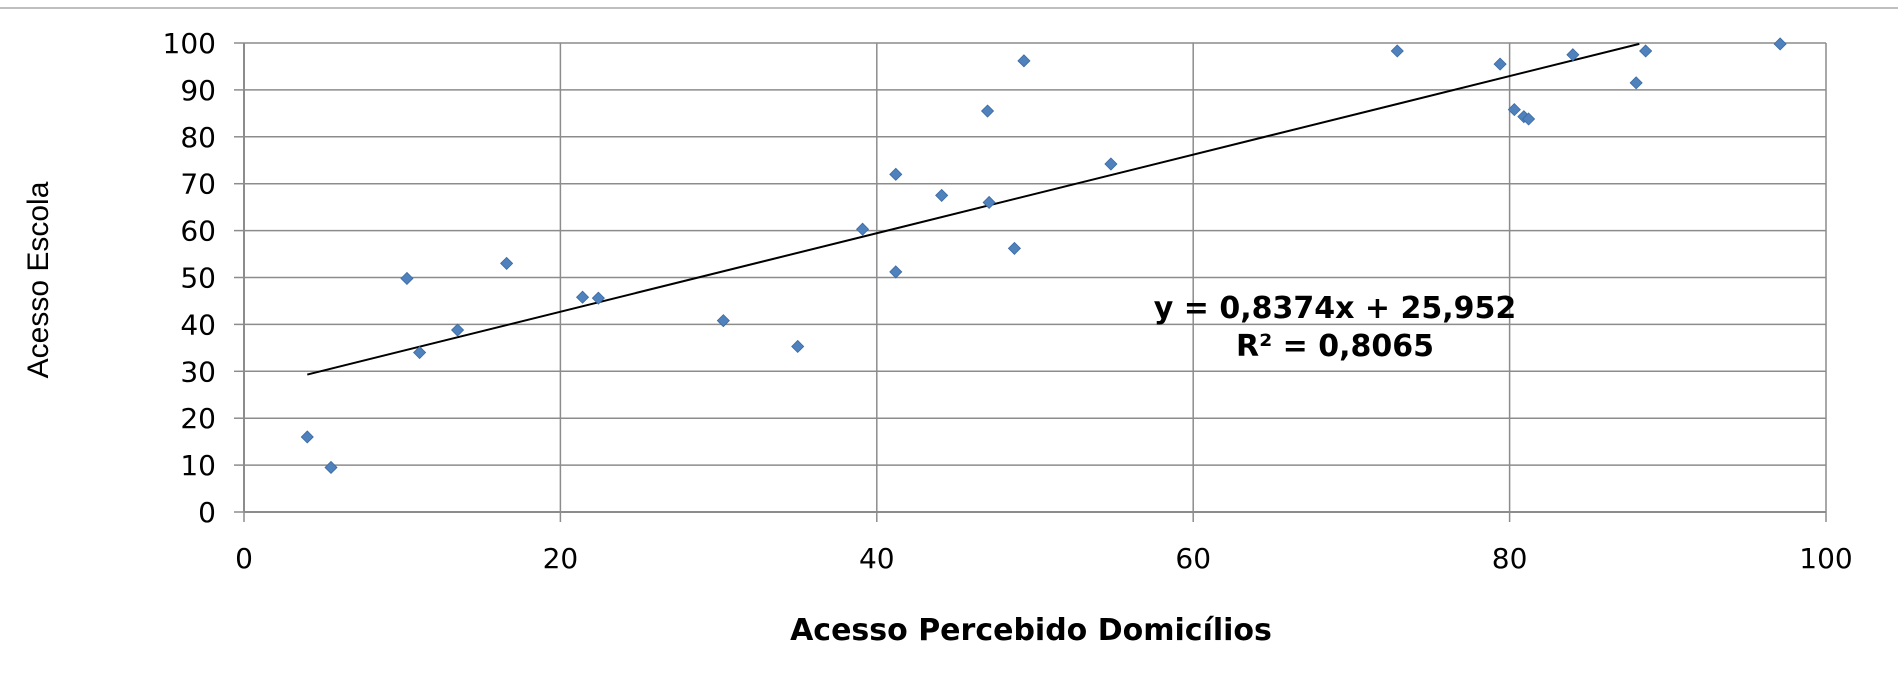 The height and width of the screenshot is (676, 1898). I want to click on y-tick-label: 0, so click(207, 512).